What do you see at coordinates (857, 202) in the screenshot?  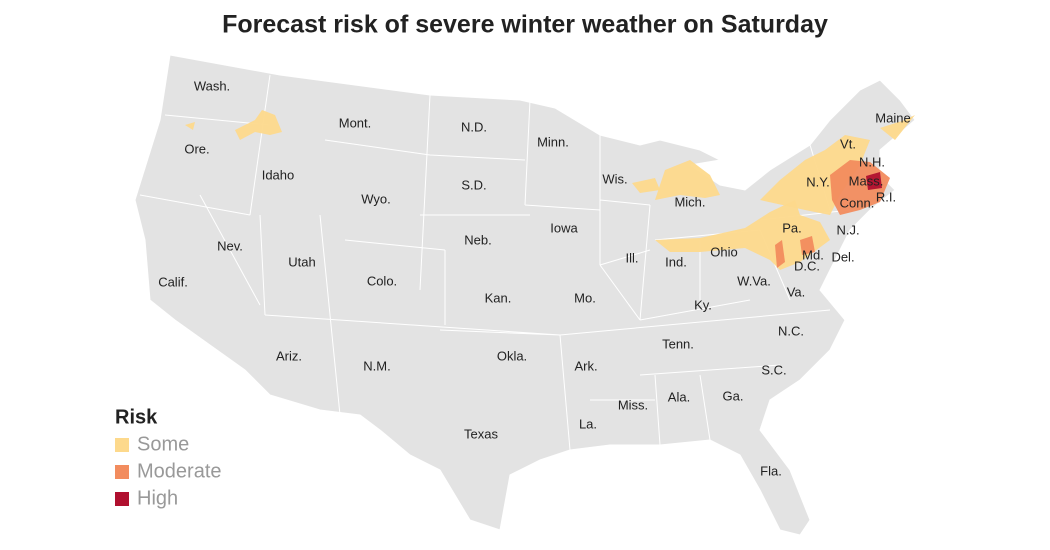 I see `state-label: Conn.` at bounding box center [857, 202].